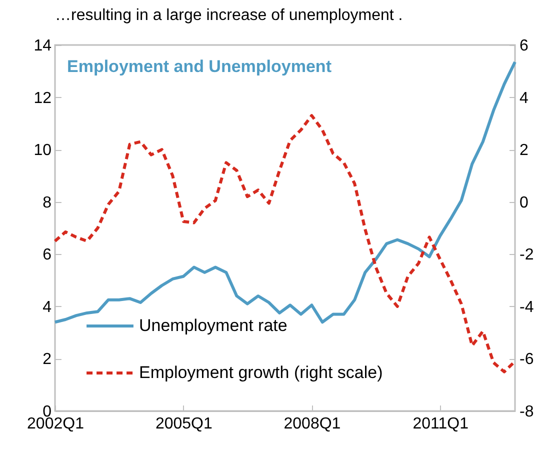  Describe the element at coordinates (527, 255) in the screenshot. I see `y2-tick-label: -2` at that location.